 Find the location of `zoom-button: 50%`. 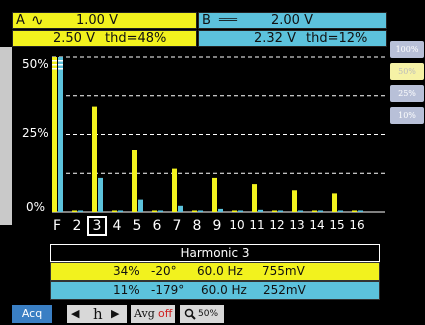

zoom-button: 50% is located at coordinates (202, 314).